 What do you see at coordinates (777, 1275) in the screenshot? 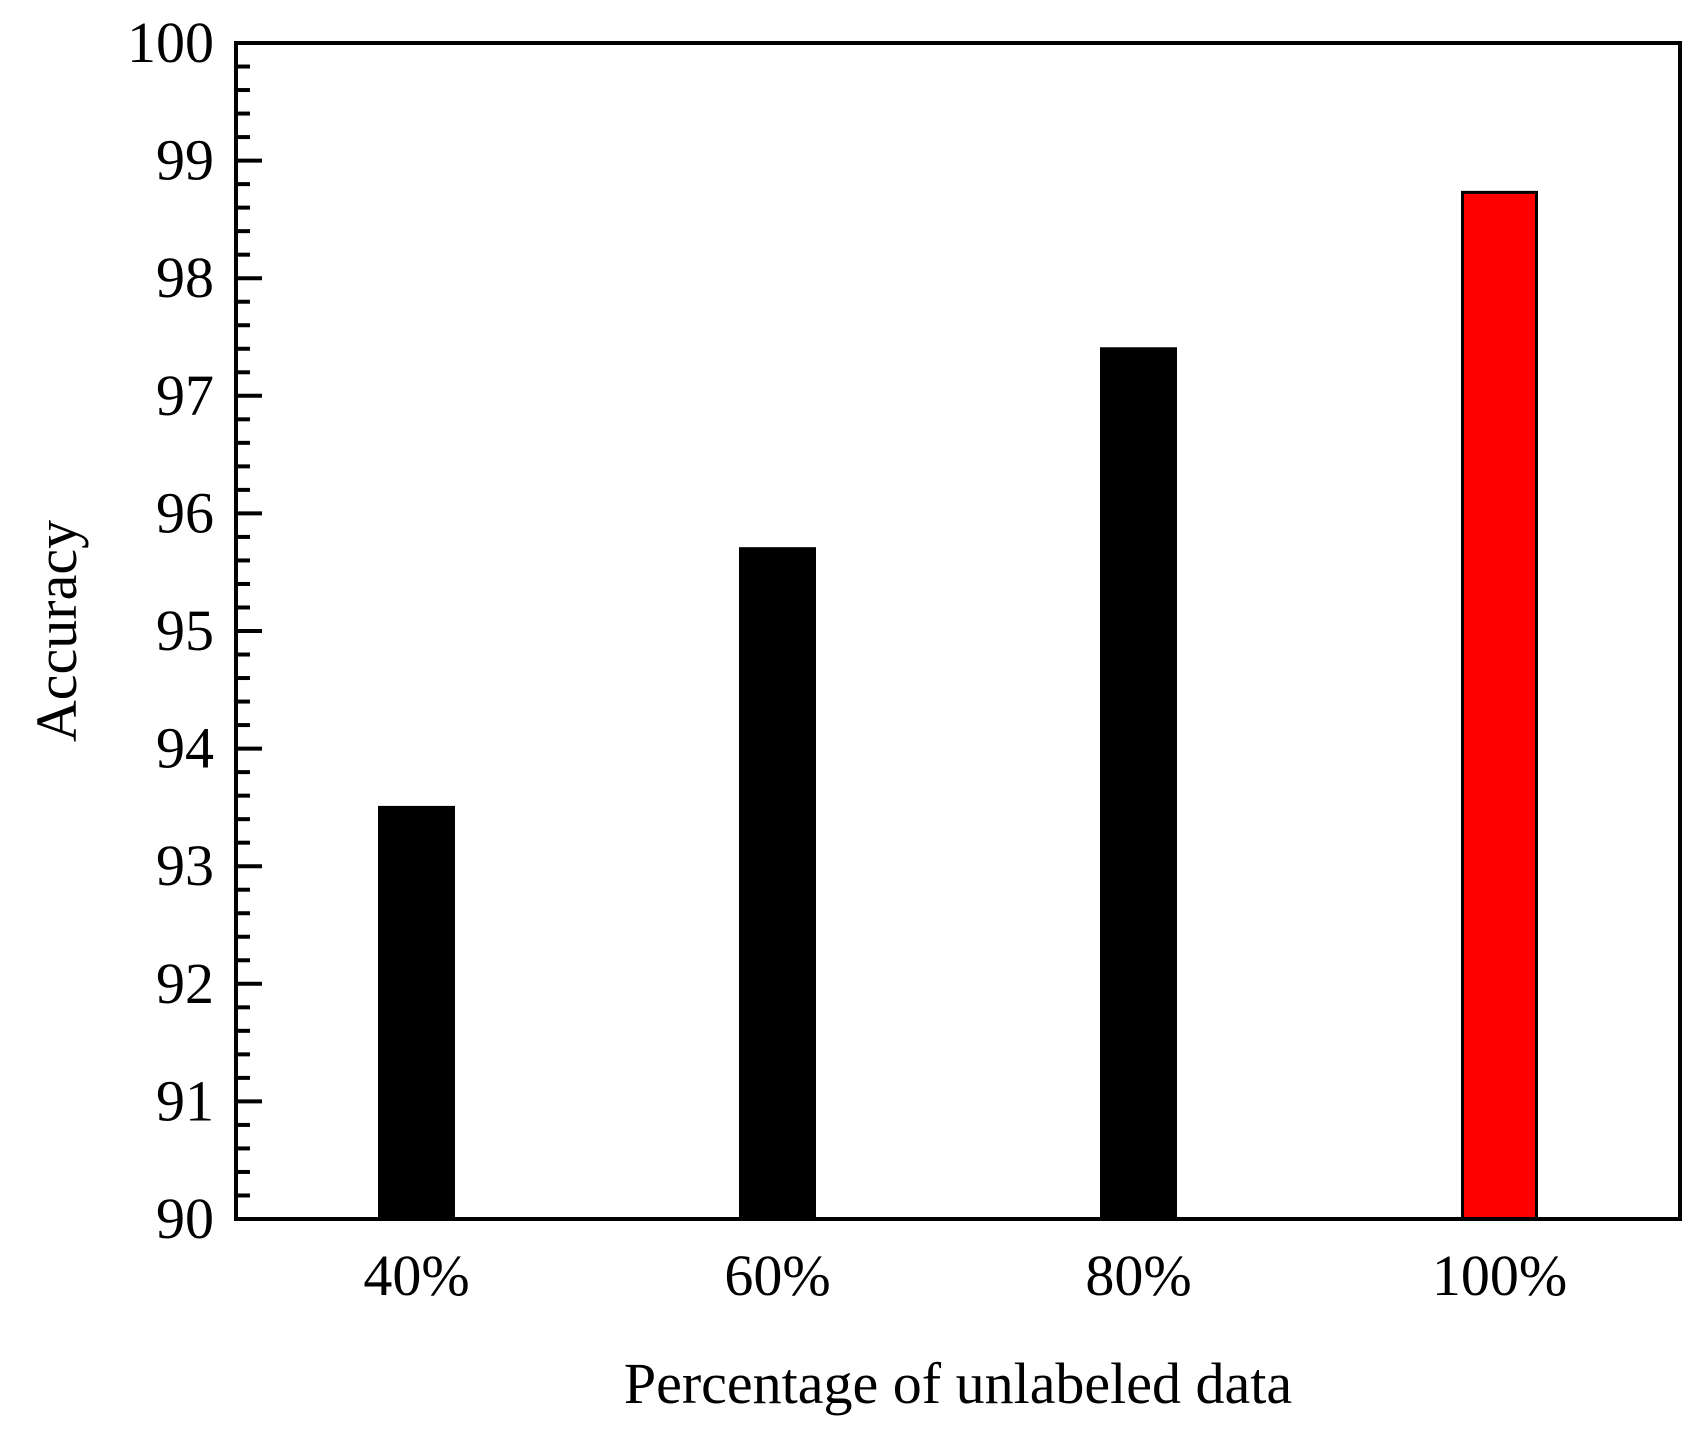
I see `x-tick-label: 60%` at bounding box center [777, 1275].